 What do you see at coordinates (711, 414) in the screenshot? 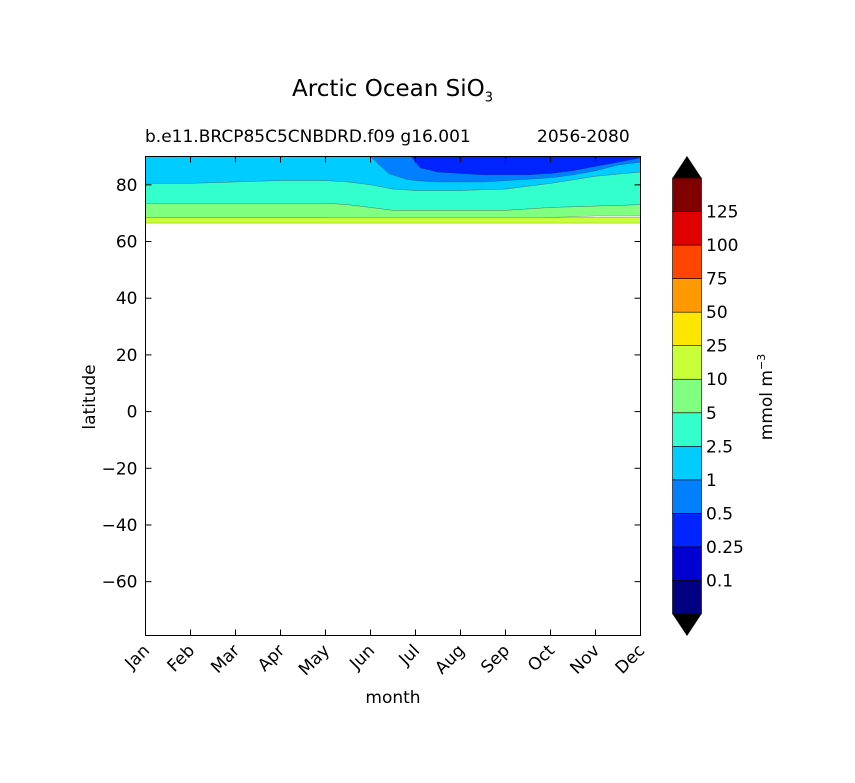
I see `colorbar-tick-label: 5` at bounding box center [711, 414].